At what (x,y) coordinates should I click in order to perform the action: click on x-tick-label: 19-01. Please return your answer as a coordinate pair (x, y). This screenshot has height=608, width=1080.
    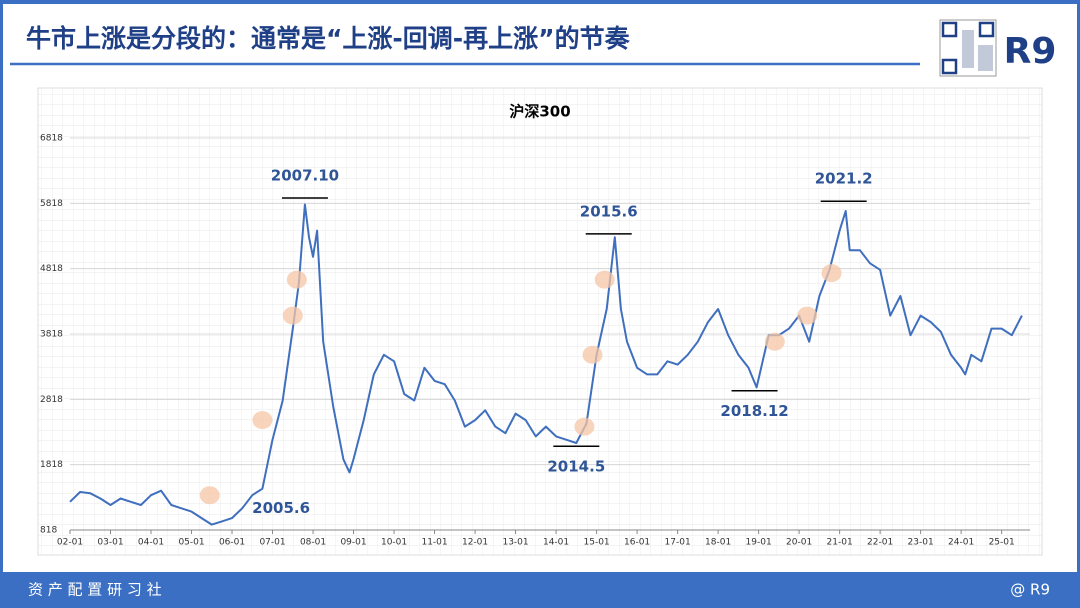
    Looking at the image, I should click on (759, 543).